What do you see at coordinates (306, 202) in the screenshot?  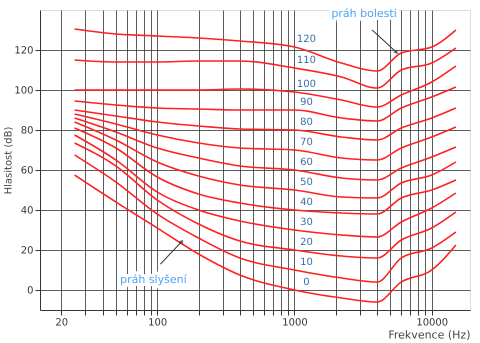 I see `series-label: 40` at bounding box center [306, 202].